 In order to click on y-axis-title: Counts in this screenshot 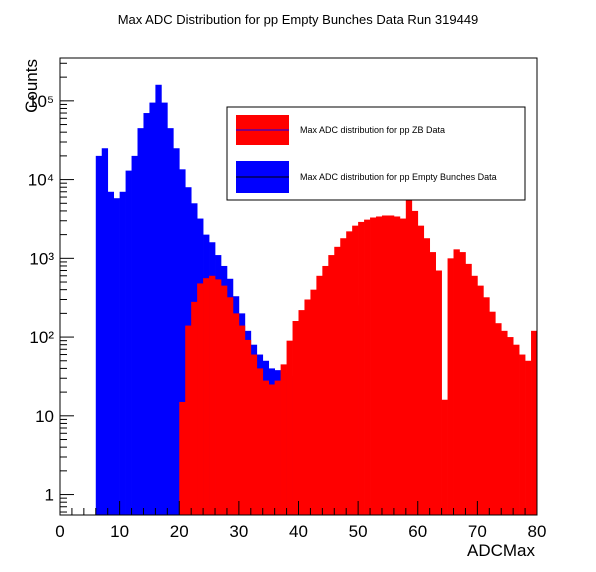, I will do `click(31, 86)`.